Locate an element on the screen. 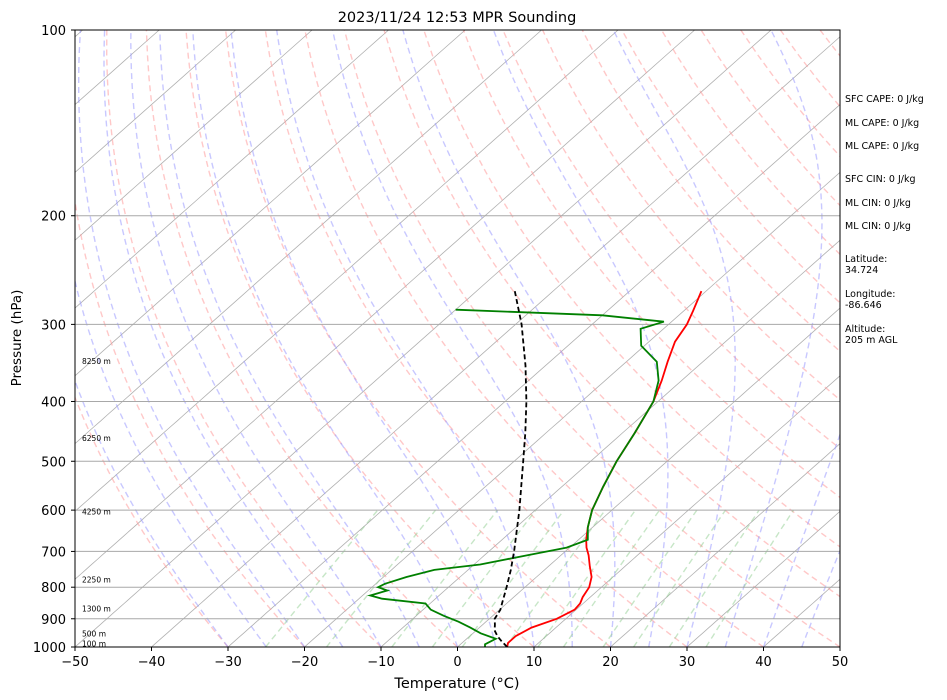 Image resolution: width=947 pixels, height=700 pixels. dry-adiabat-line is located at coordinates (152, 521).